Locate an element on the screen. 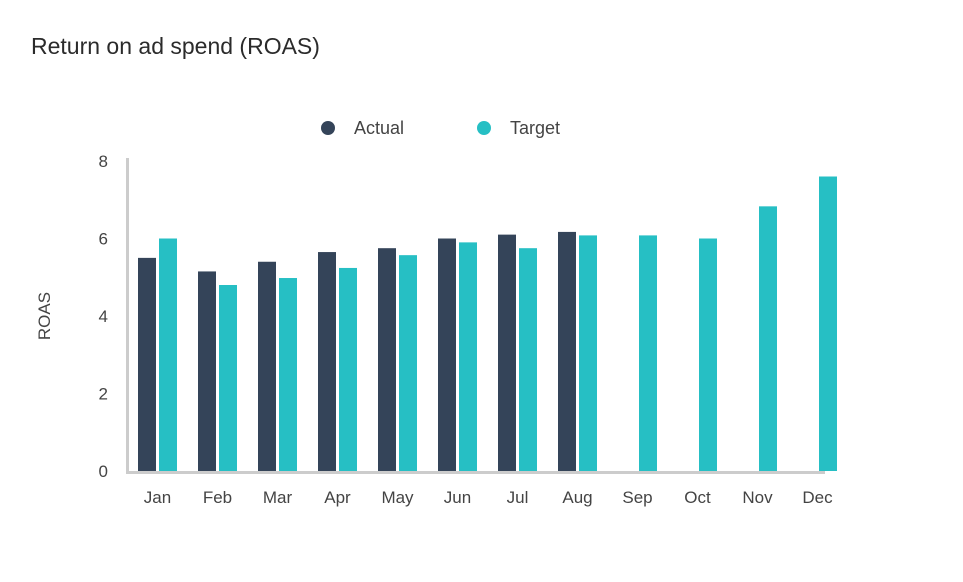 The width and height of the screenshot is (963, 582). bar-target-may is located at coordinates (408, 363).